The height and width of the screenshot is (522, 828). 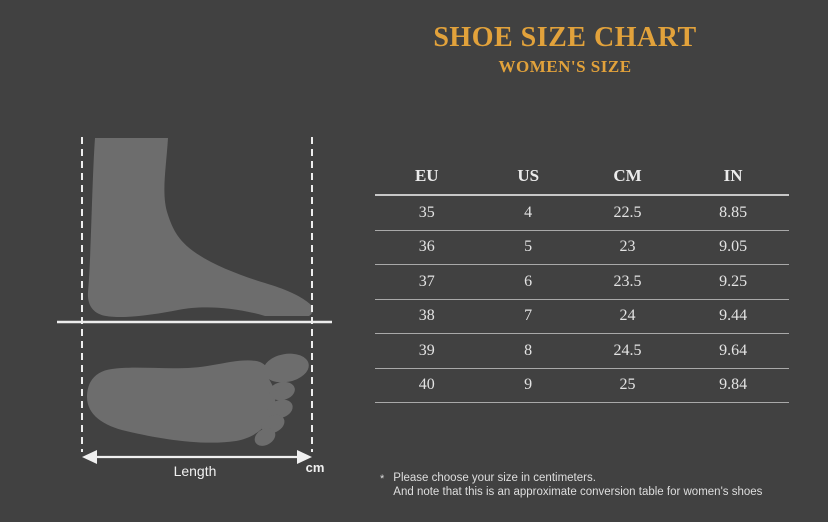 What do you see at coordinates (733, 316) in the screenshot?
I see `table-cell: 9.44` at bounding box center [733, 316].